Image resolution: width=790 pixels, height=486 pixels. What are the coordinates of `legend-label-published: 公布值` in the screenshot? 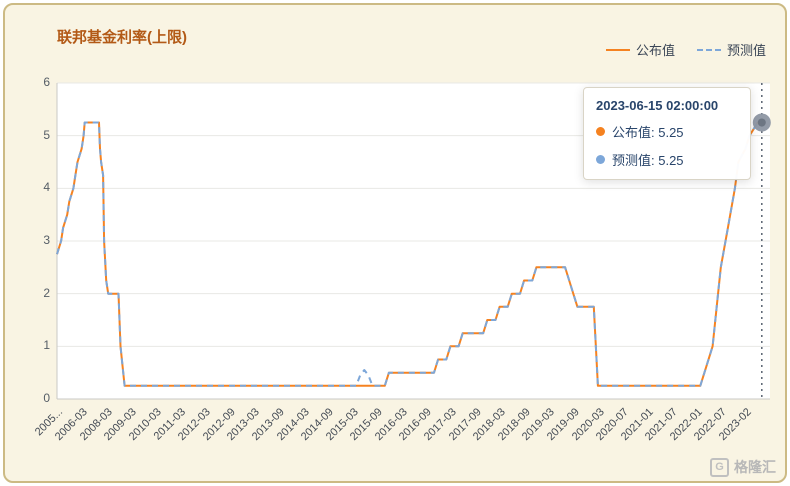 It's located at (655, 50).